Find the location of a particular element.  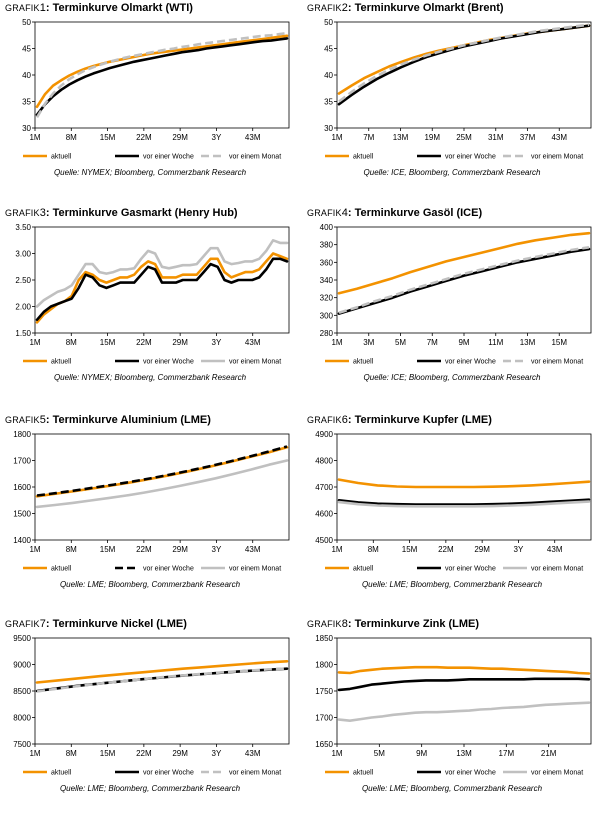

x-tick-label: 25M is located at coordinates (464, 137).